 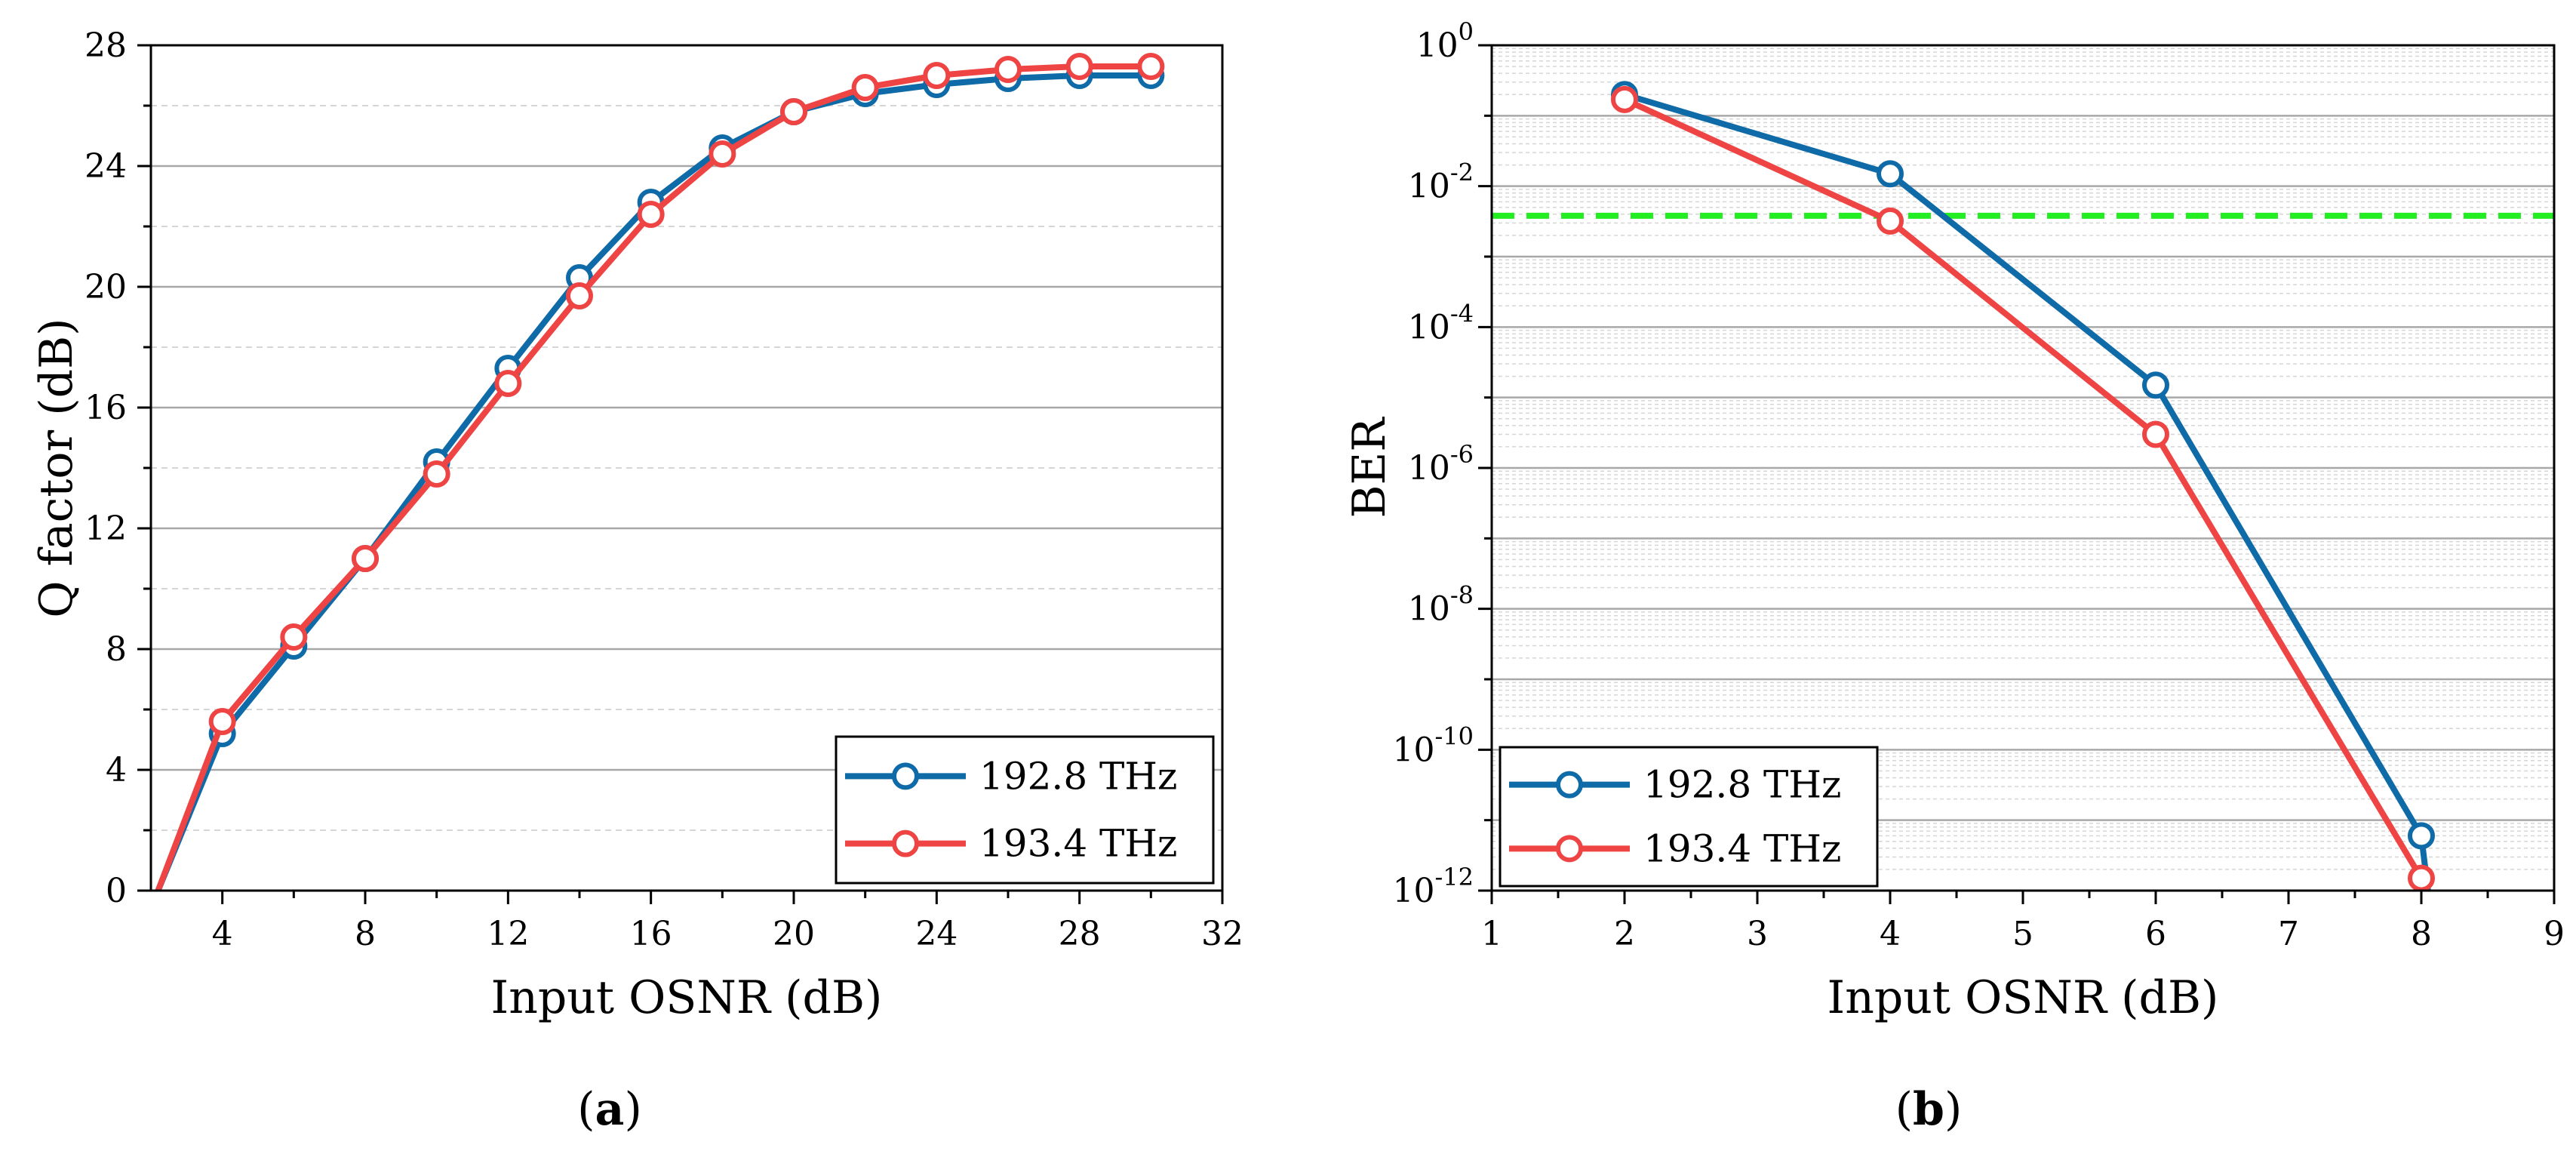 I want to click on chart-b-legend: 192.8 THz 193.4 THz, so click(x=1689, y=817).